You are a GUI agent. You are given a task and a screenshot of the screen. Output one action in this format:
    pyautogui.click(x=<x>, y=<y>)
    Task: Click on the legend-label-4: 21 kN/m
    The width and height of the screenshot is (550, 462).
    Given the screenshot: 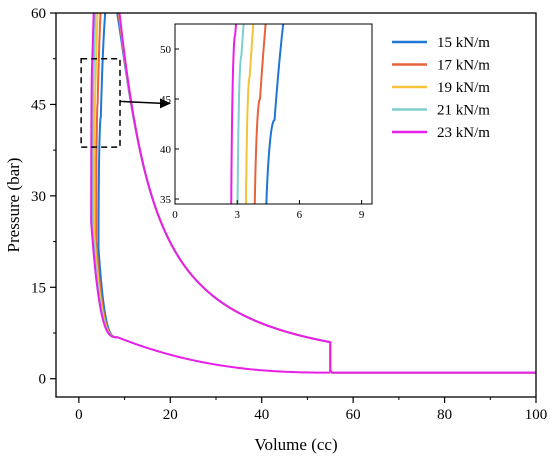 What is the action you would take?
    pyautogui.click(x=463, y=111)
    